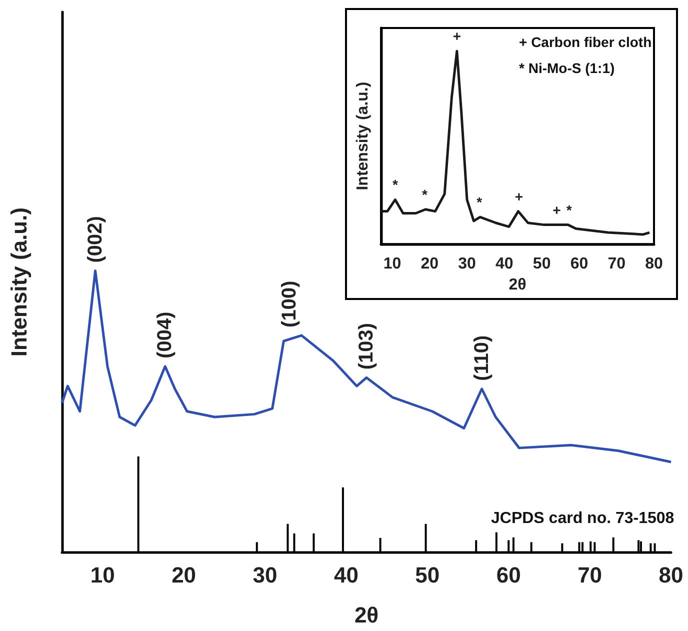 This screenshot has height=631, width=688. Describe the element at coordinates (481, 358) in the screenshot. I see `annotation: (110)` at that location.